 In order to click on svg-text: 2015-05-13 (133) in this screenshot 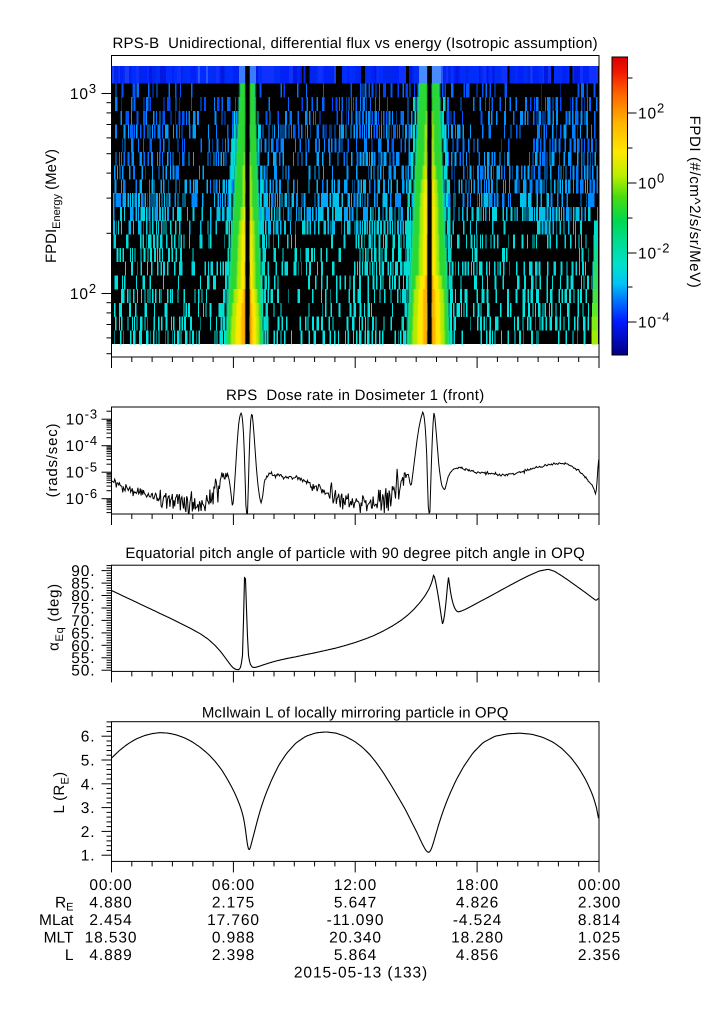, I will do `click(361, 973)`.